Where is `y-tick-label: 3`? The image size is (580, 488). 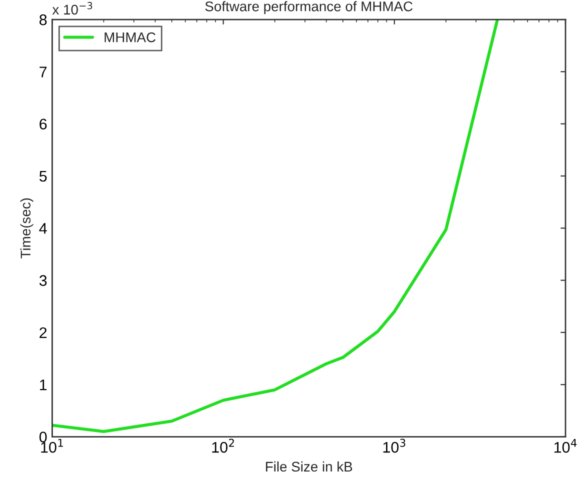
y-tick-label: 3 is located at coordinates (43, 280).